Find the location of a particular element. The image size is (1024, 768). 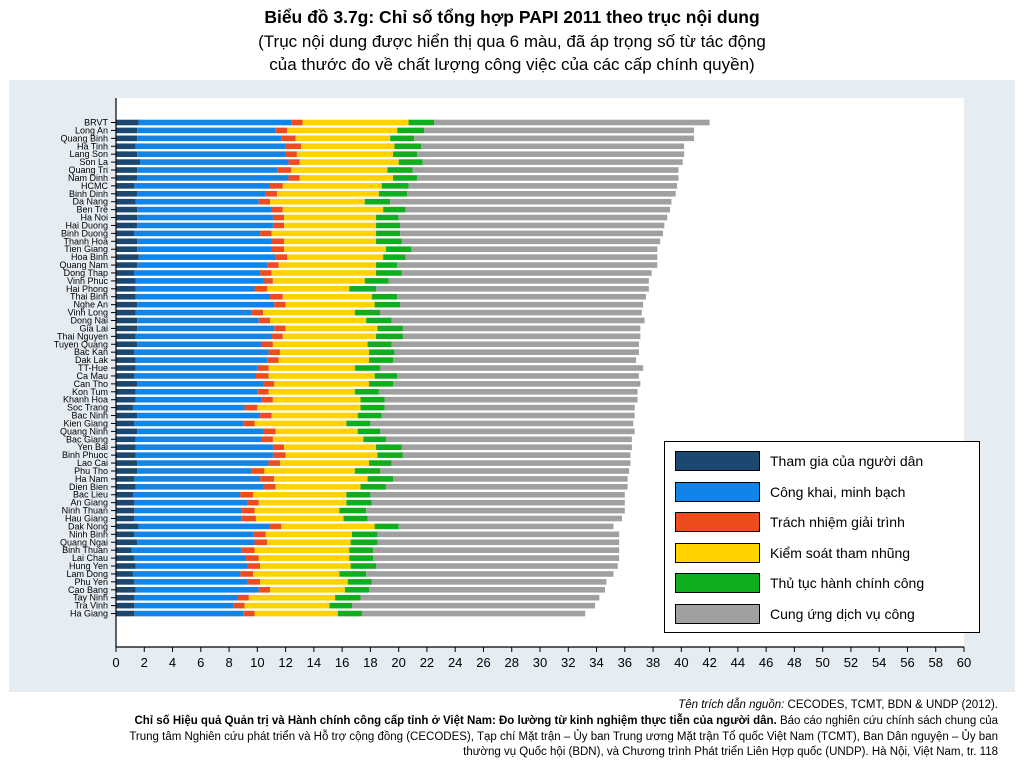

y-tick-label: Quang Binh is located at coordinates (84, 138).